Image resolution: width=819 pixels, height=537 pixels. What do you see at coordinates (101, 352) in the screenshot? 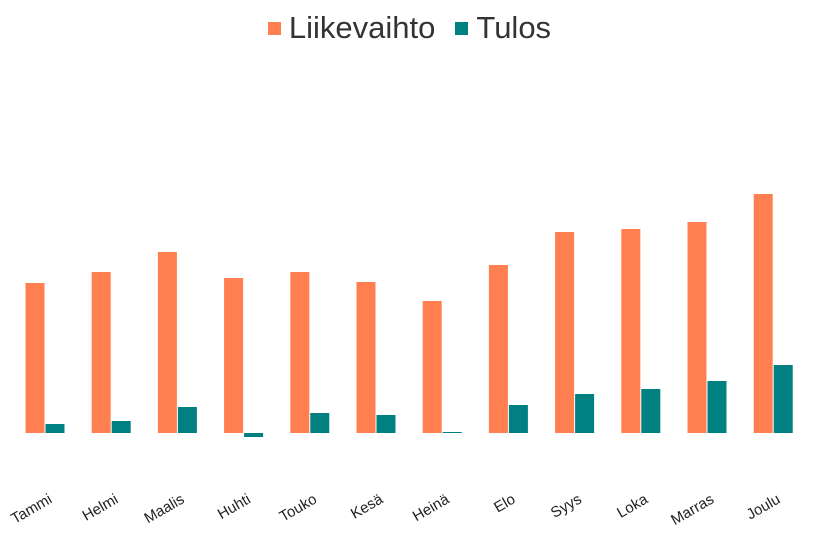
I see `bar-liikevaihto-helmi` at bounding box center [101, 352].